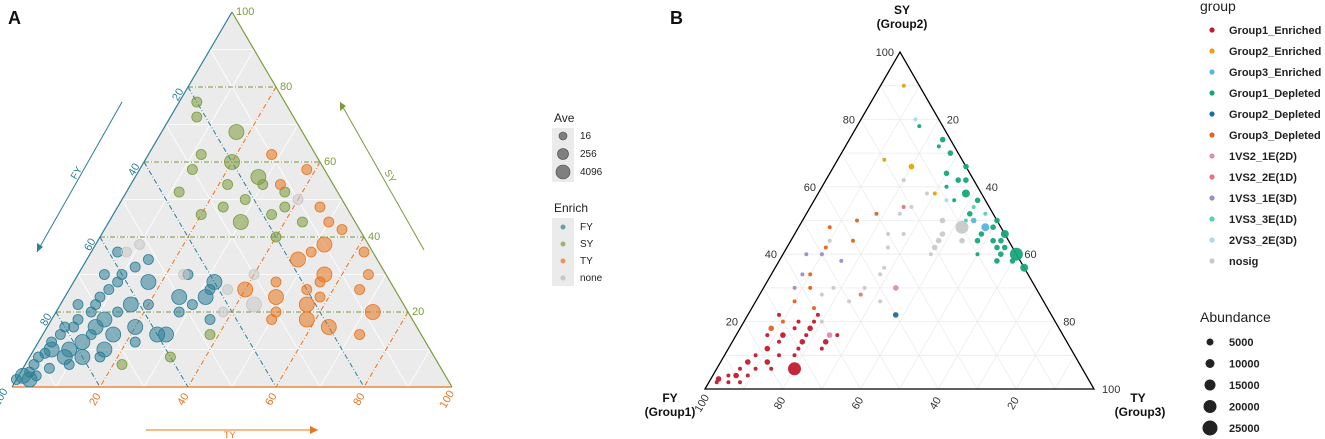  What do you see at coordinates (1243, 262) in the screenshot?
I see `group-legend-label: nosig` at bounding box center [1243, 262].